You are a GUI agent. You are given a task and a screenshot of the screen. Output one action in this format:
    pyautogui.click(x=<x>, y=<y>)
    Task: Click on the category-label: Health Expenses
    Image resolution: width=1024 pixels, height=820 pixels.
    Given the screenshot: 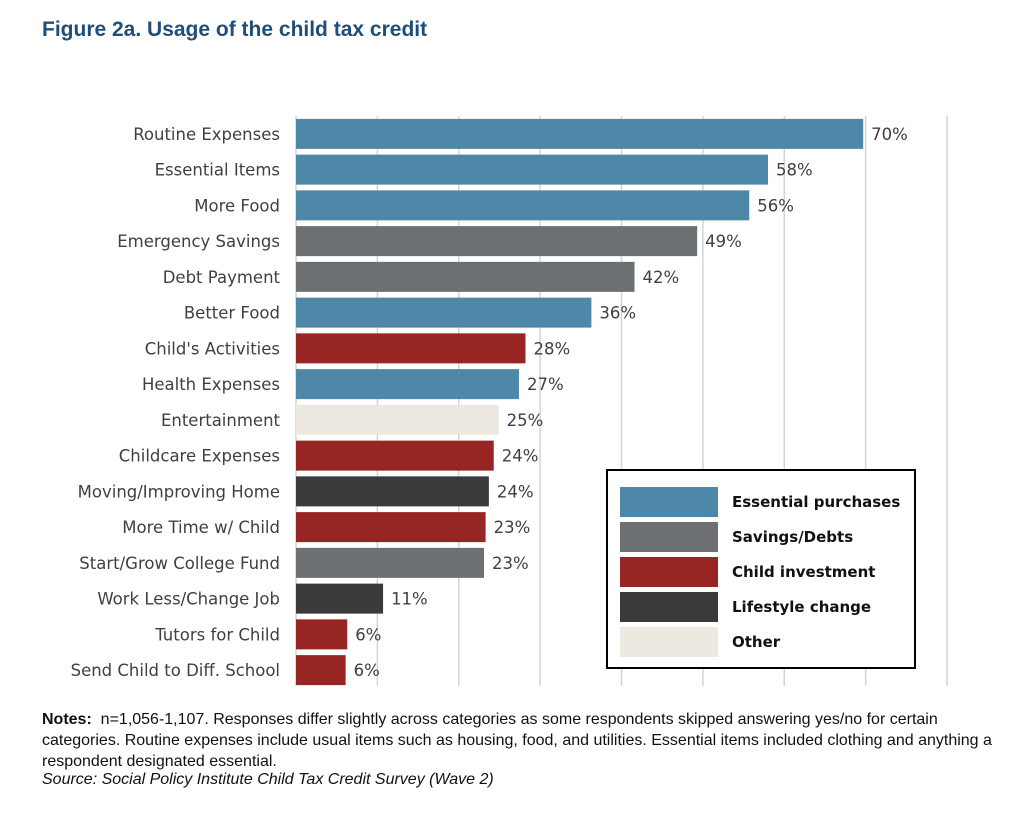 What is the action you would take?
    pyautogui.click(x=211, y=384)
    